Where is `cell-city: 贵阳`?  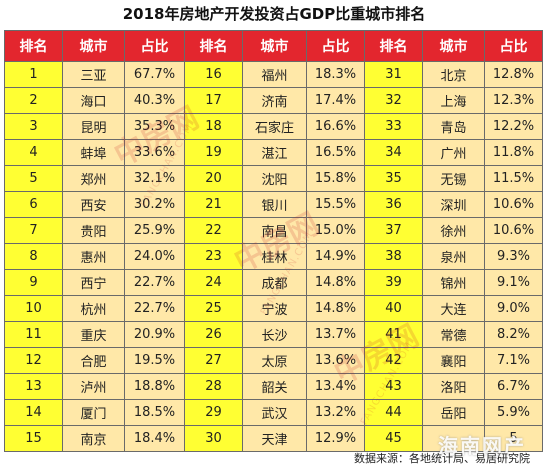 cell-city: 贵阳 is located at coordinates (93, 230).